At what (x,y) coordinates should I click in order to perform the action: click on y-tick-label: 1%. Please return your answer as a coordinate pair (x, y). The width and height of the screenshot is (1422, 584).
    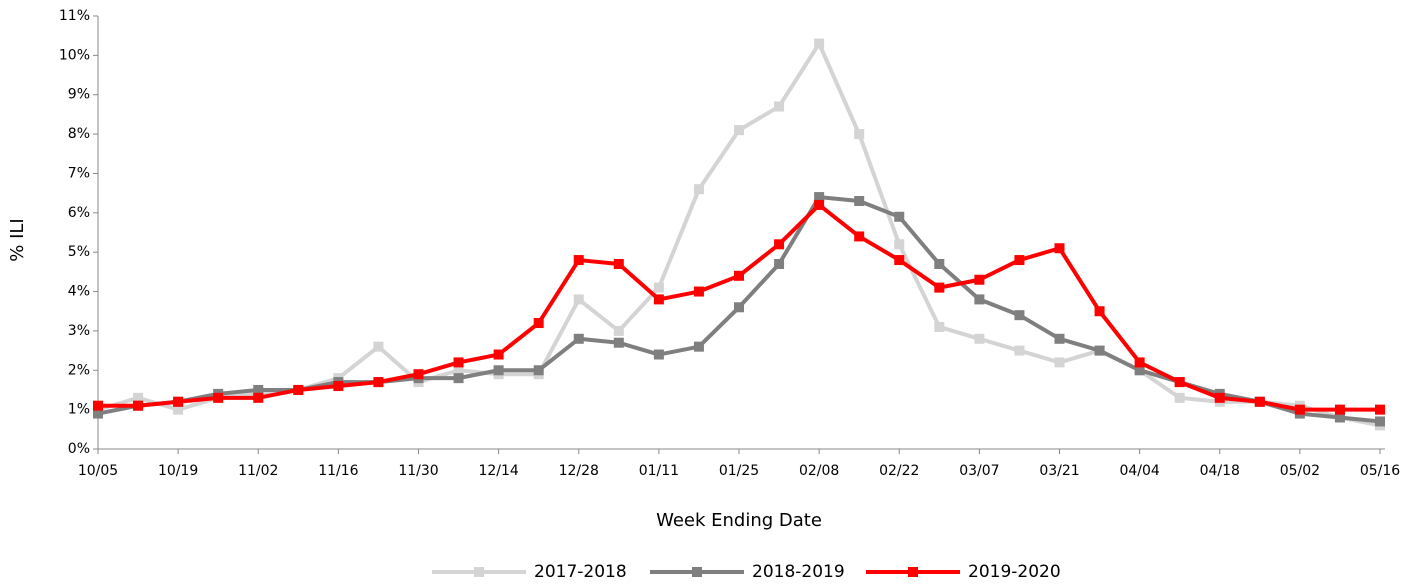
    Looking at the image, I should click on (79, 410).